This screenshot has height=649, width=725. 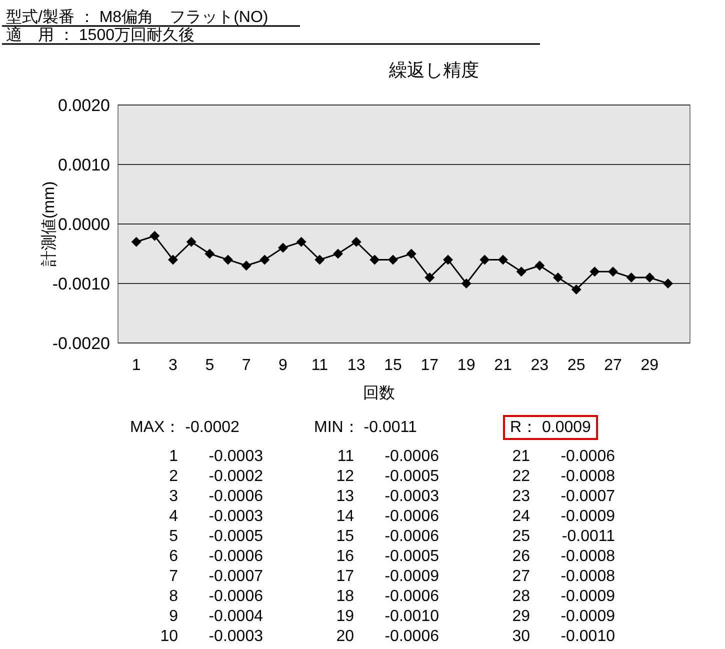 I want to click on chart-title: 繰返し精度, so click(x=433, y=70).